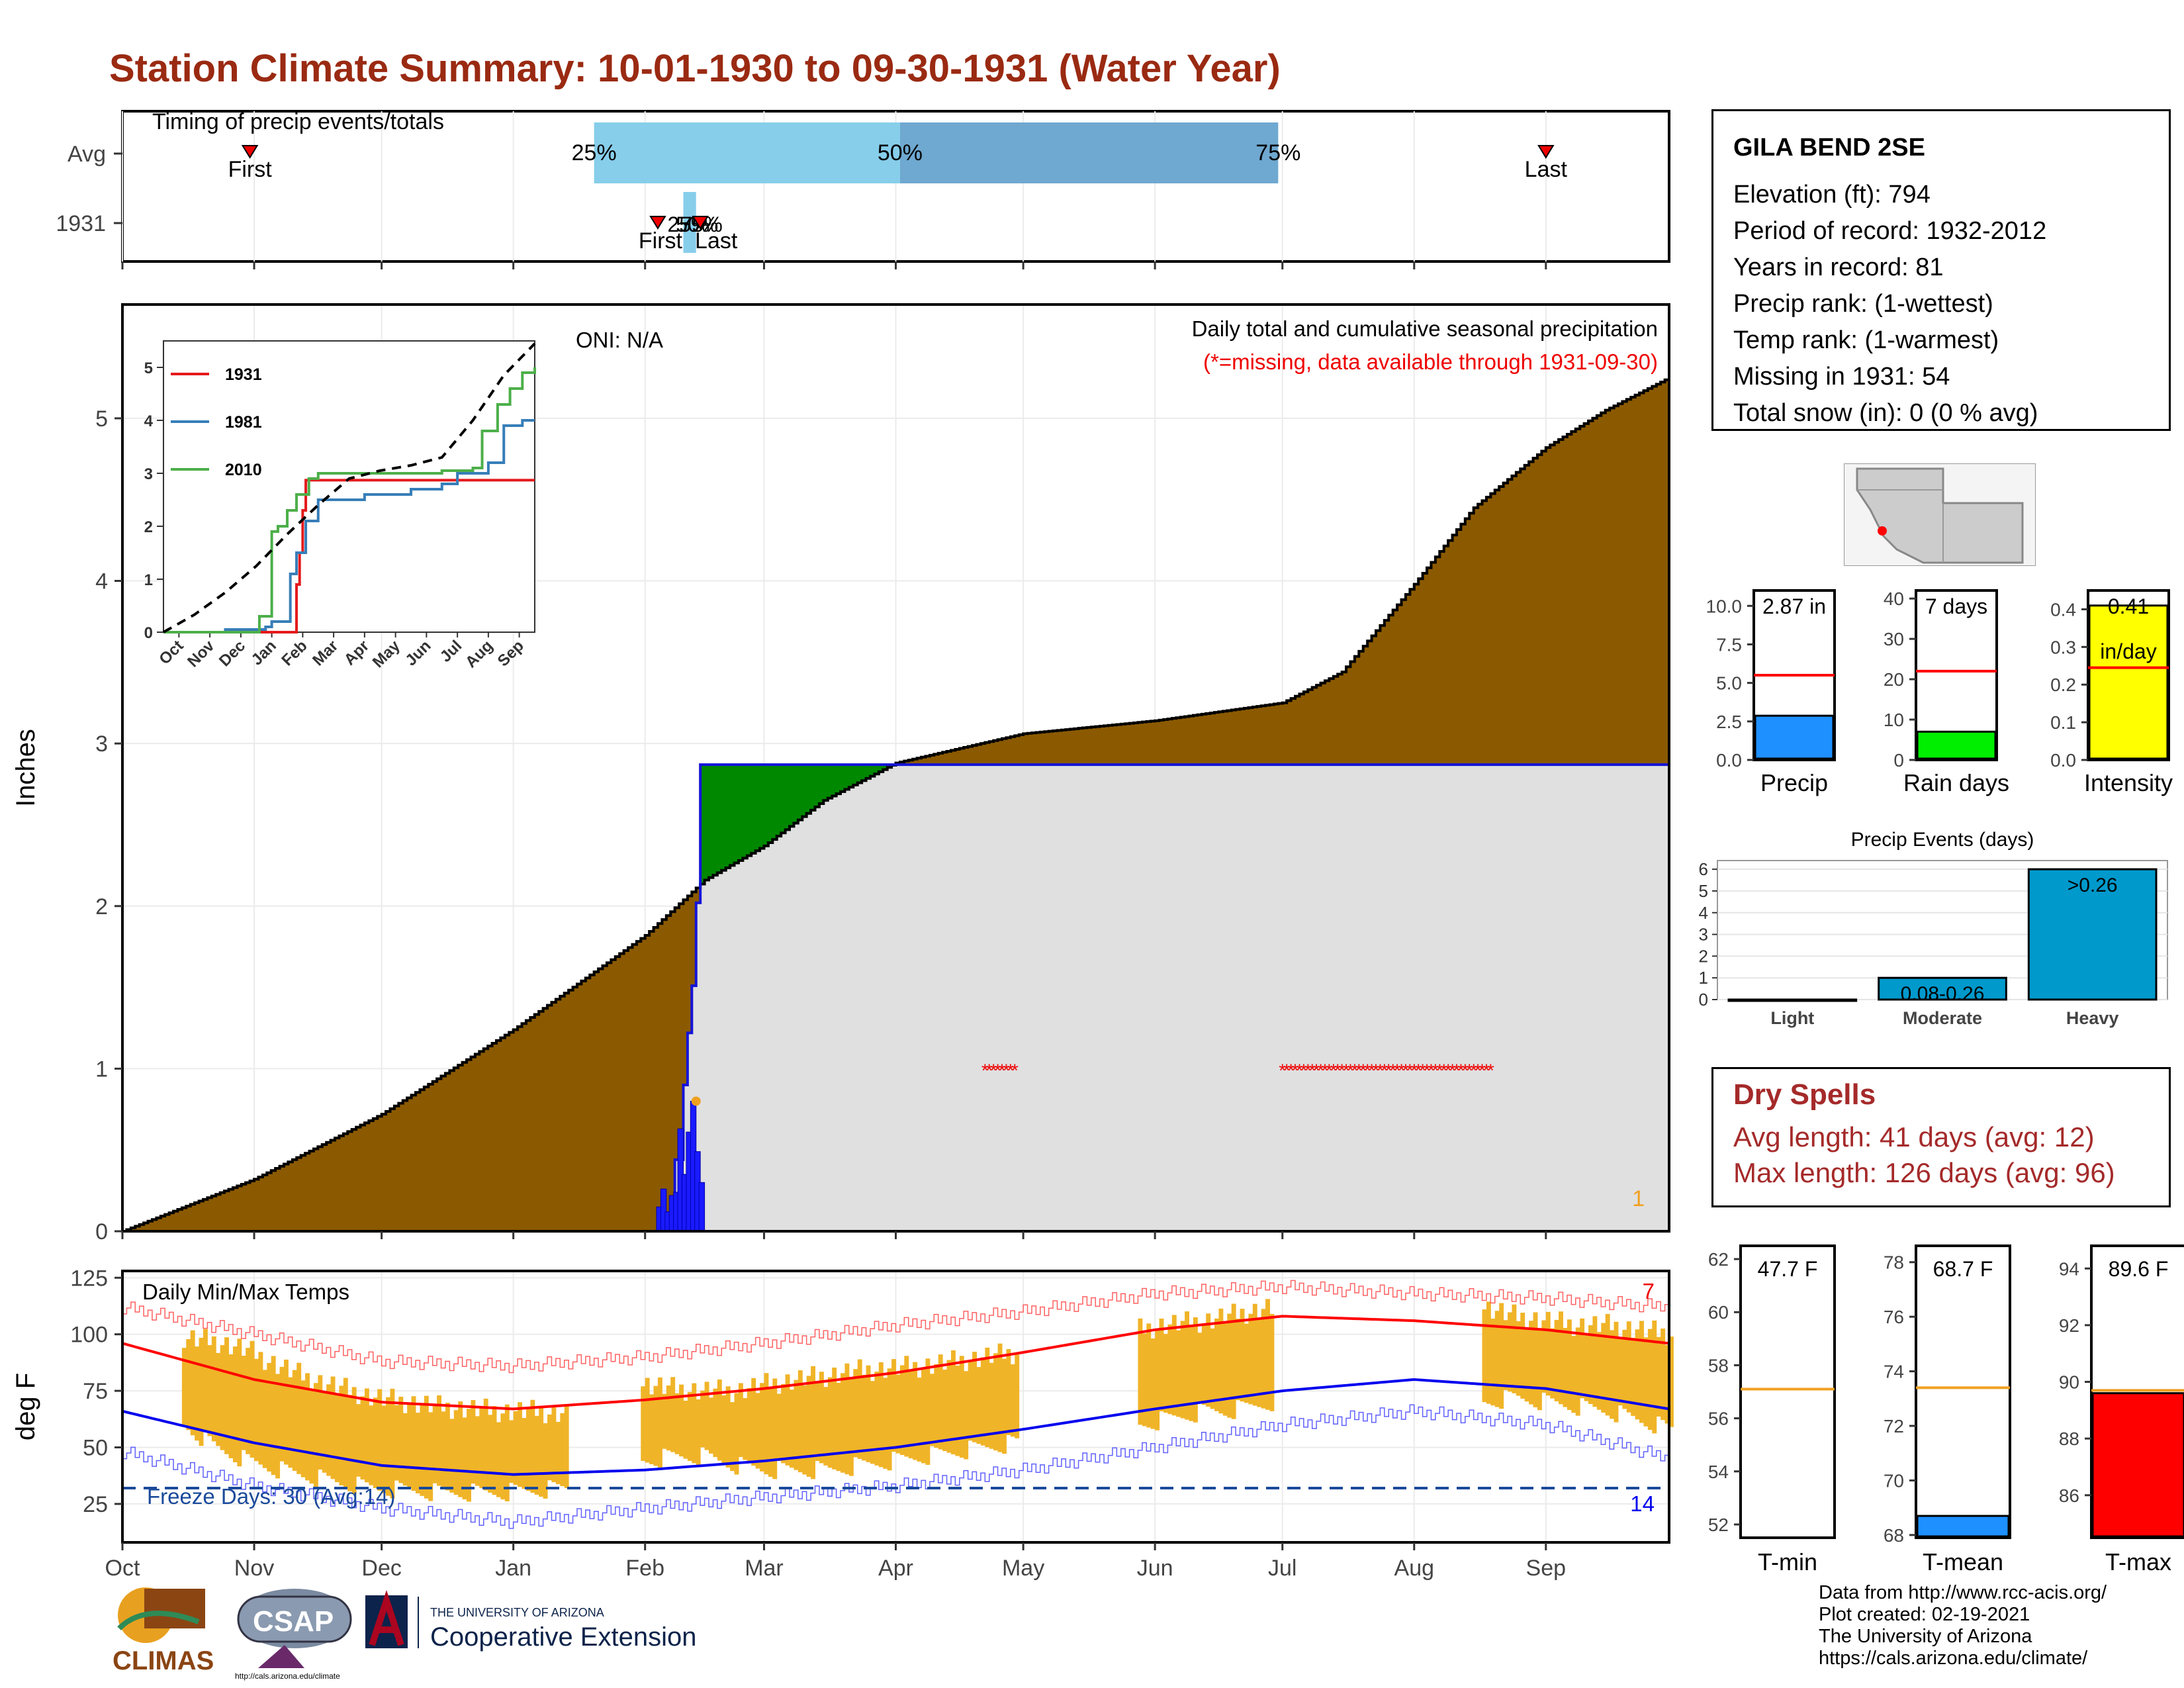 The height and width of the screenshot is (1688, 2184). Describe the element at coordinates (1718, 1259) in the screenshot. I see `y-tick-label: 62` at that location.